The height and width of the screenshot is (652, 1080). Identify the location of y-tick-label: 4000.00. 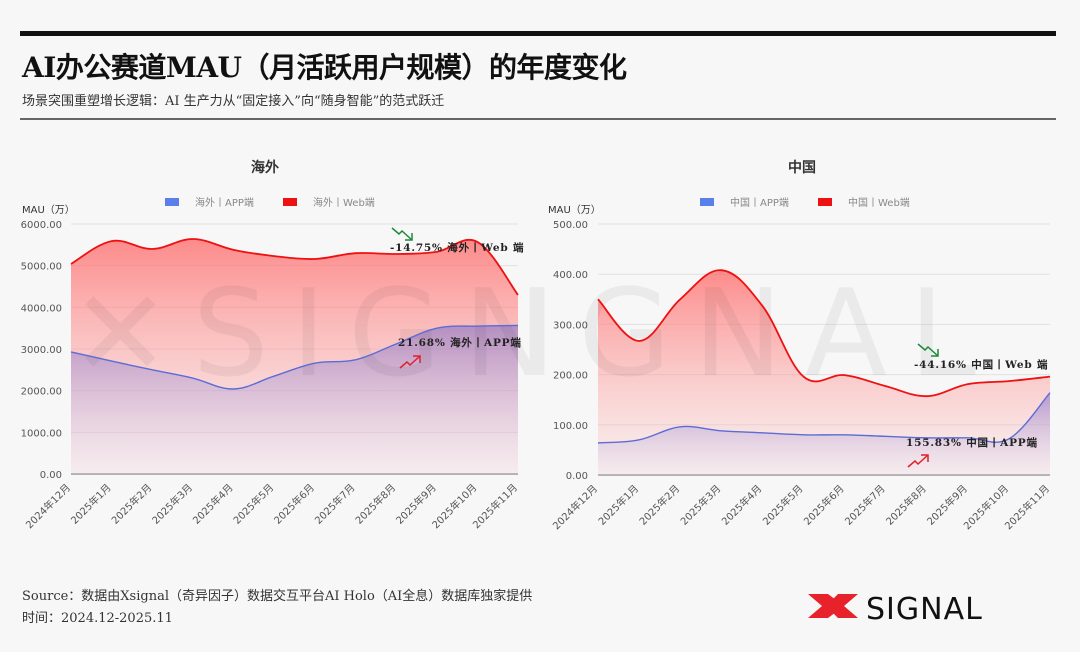
(41, 308).